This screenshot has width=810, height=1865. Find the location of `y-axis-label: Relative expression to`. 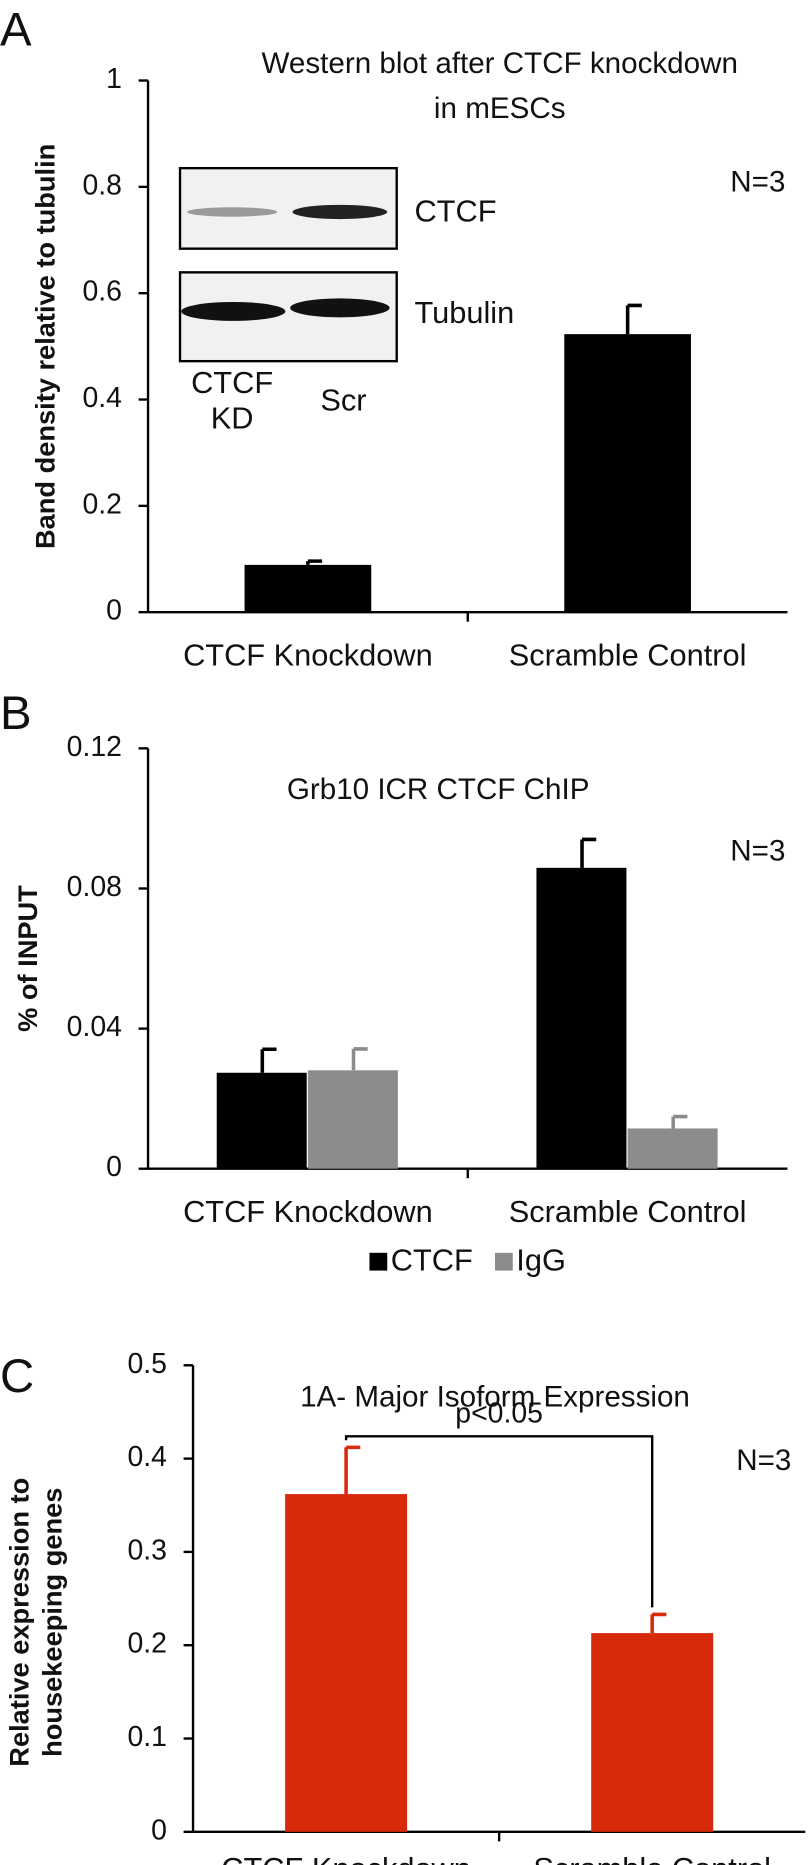

y-axis-label: Relative expression to is located at coordinates (19, 1622).